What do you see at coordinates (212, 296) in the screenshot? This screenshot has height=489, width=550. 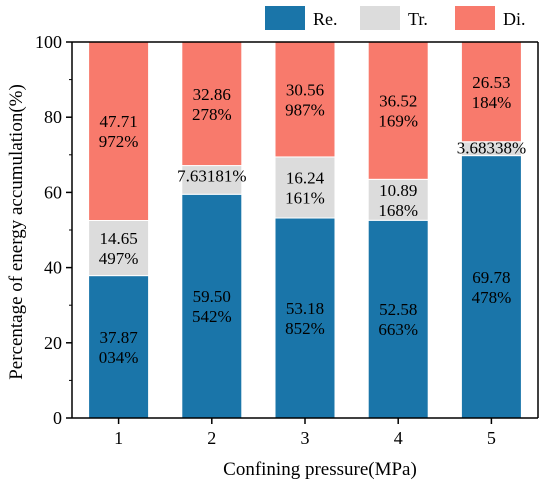 I see `data-label: 59.50` at bounding box center [212, 296].